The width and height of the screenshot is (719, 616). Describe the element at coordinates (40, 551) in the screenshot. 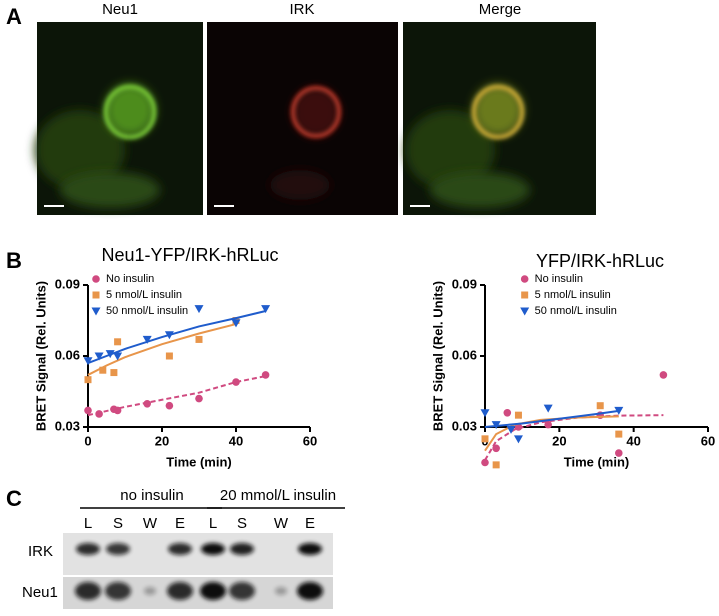

I see `blot-row-label: IRK` at that location.